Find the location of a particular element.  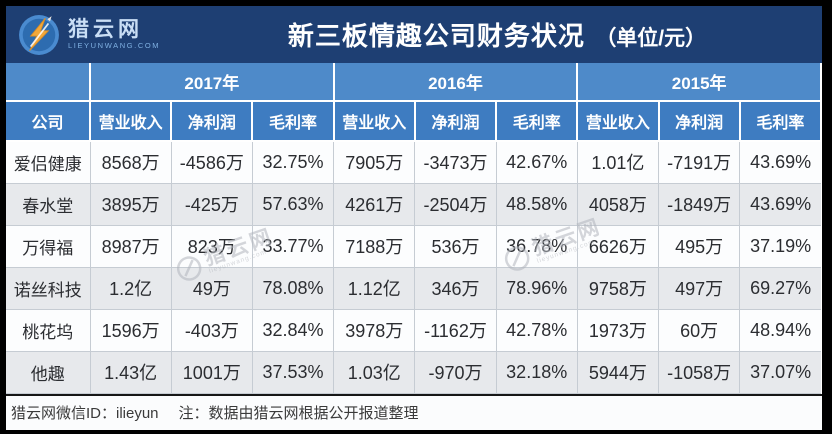

value-cell: 4261万 is located at coordinates (374, 204).